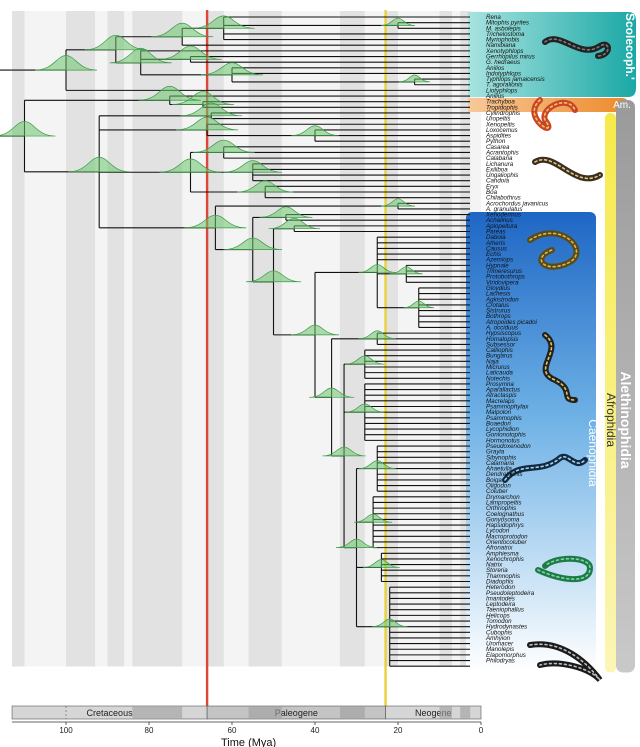 The height and width of the screenshot is (747, 640). What do you see at coordinates (511, 322) in the screenshot?
I see `taxon-label: Atropoides picadoi` at bounding box center [511, 322].